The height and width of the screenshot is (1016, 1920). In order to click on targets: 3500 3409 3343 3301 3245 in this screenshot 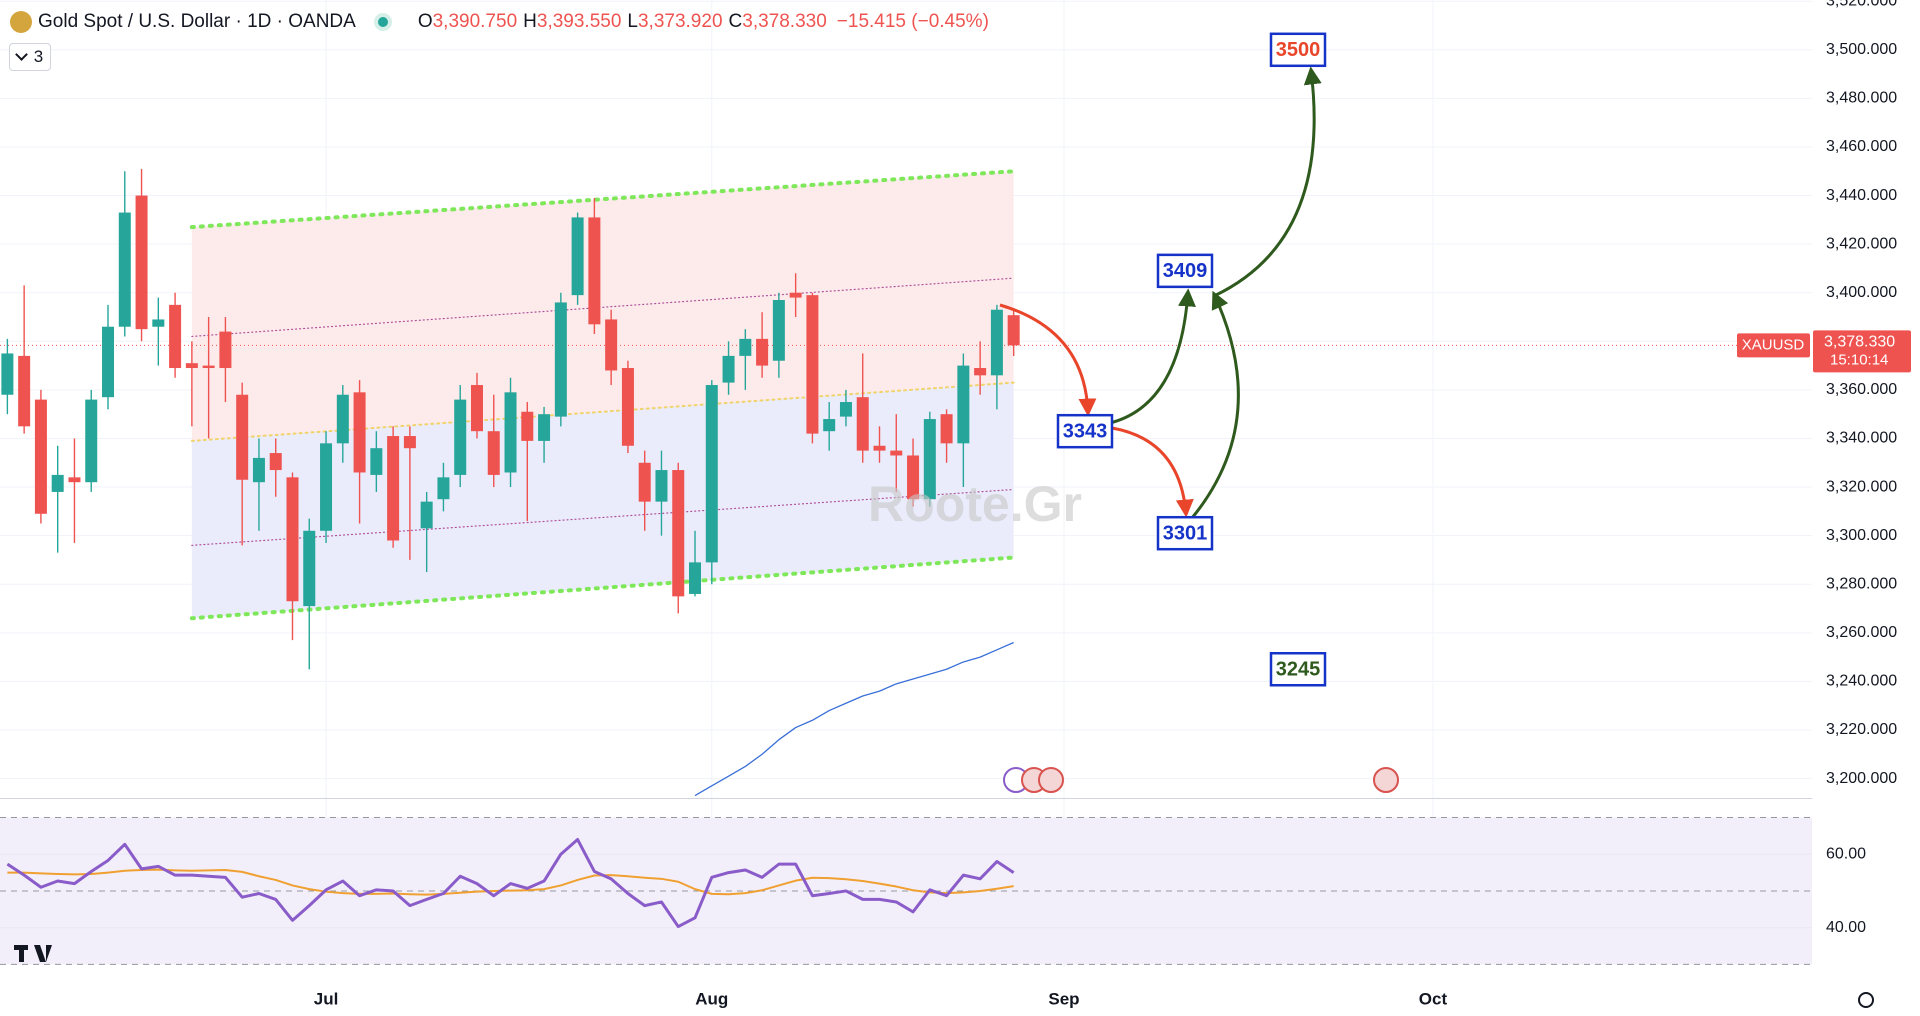, I will do `click(1191, 359)`.